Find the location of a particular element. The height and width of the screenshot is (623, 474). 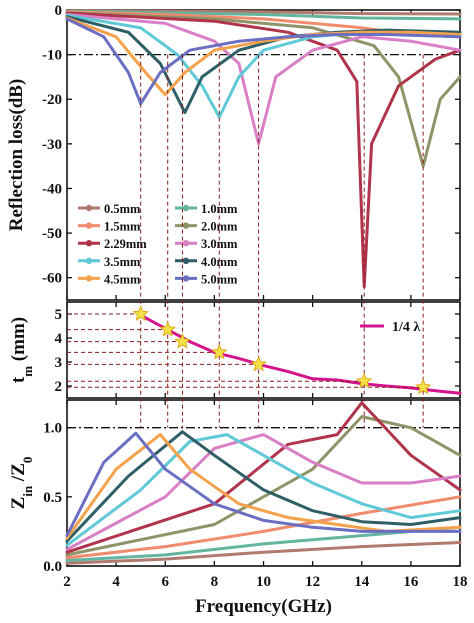

y-tick-label: 3 is located at coordinates (59, 363).